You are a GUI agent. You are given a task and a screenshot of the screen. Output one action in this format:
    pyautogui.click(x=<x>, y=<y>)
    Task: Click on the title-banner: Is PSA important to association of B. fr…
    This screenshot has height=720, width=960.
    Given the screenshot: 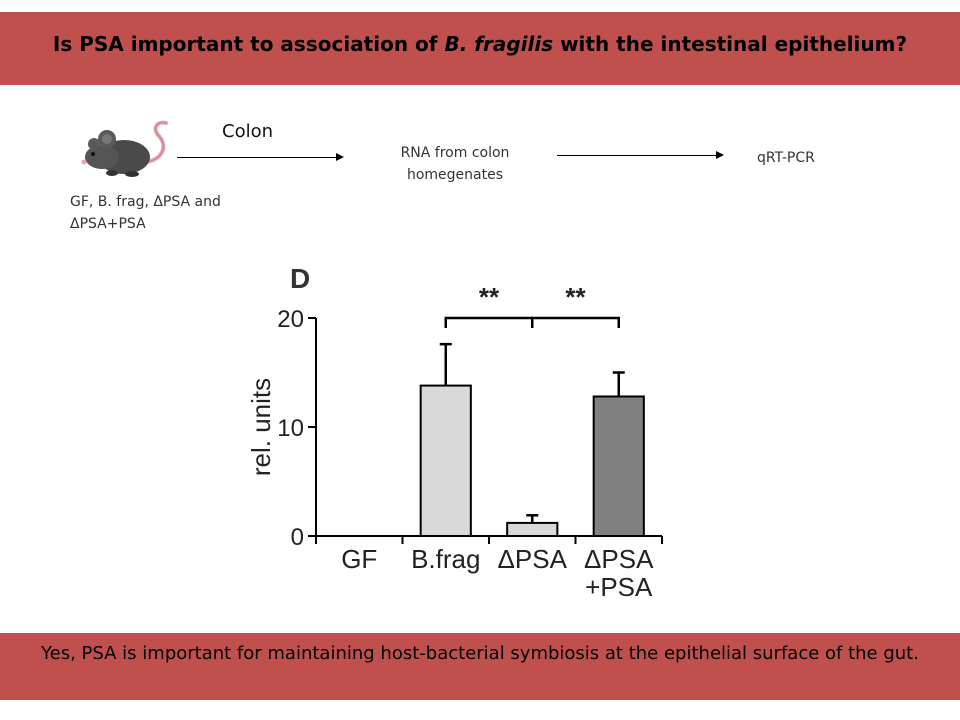 What is the action you would take?
    pyautogui.click(x=480, y=48)
    